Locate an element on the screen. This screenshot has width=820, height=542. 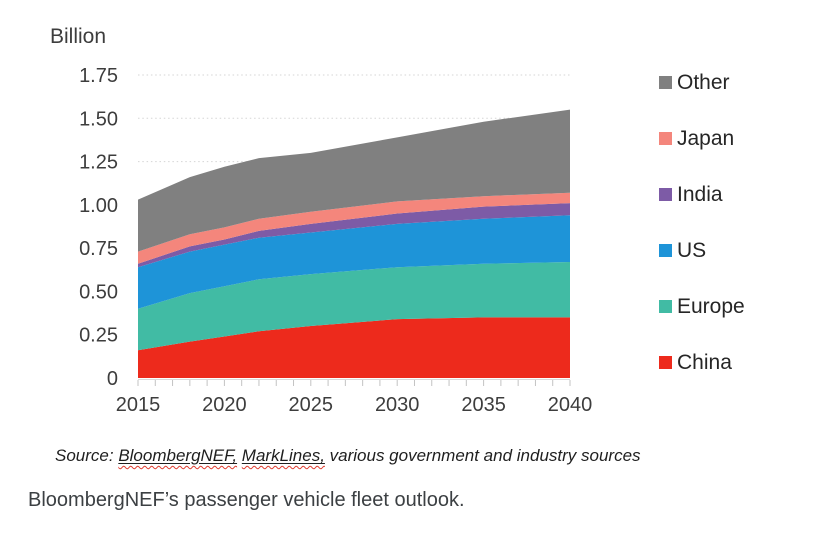
source-marklines: MarkLines, is located at coordinates (283, 455).